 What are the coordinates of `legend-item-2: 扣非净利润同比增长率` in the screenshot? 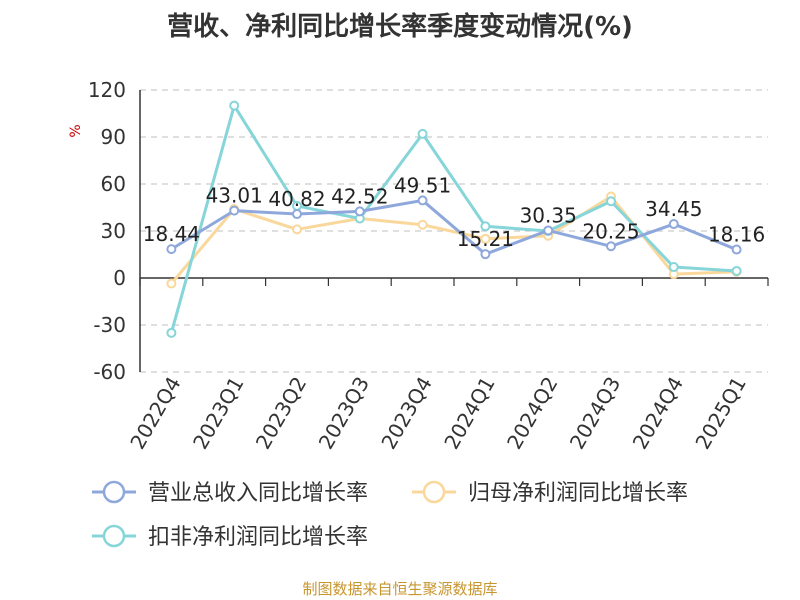 It's located at (230, 537).